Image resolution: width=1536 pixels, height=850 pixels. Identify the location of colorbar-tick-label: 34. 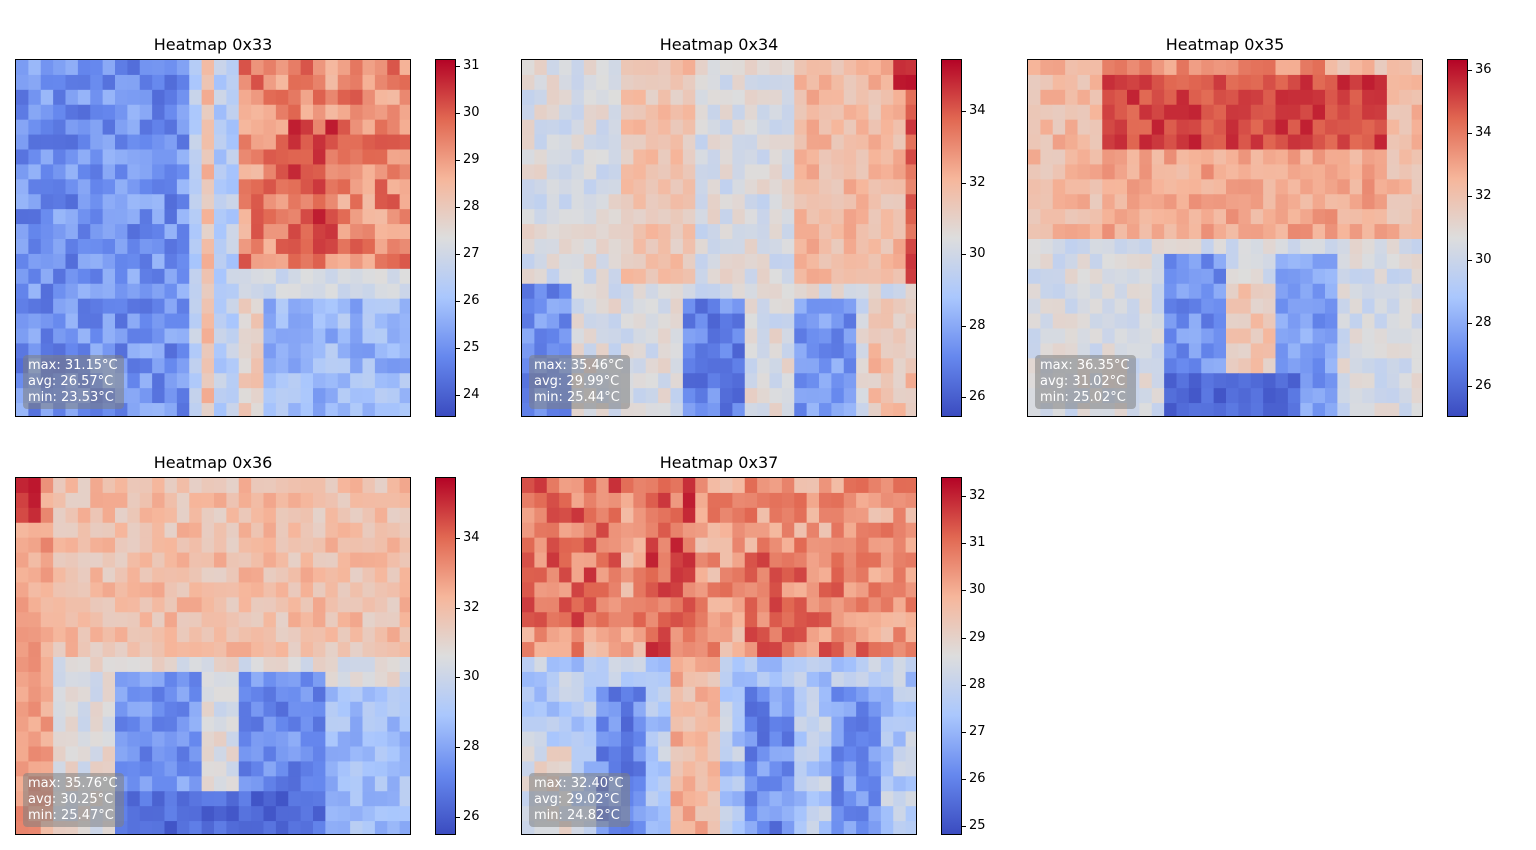
(471, 537).